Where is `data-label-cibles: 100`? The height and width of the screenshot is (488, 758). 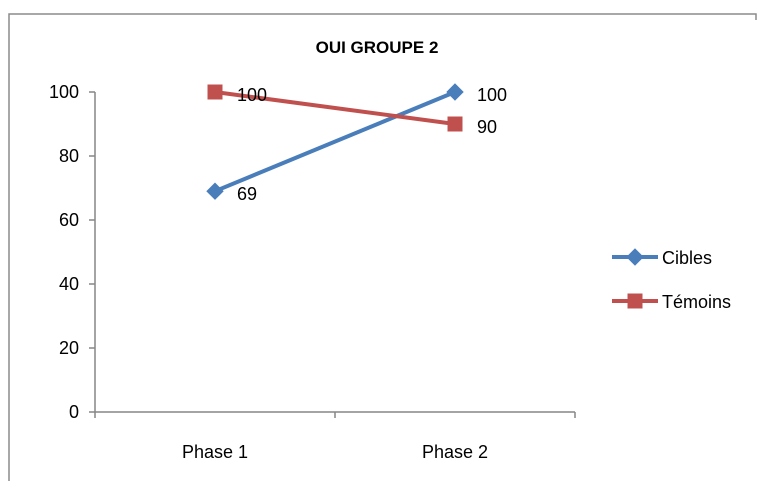 data-label-cibles: 100 is located at coordinates (492, 95).